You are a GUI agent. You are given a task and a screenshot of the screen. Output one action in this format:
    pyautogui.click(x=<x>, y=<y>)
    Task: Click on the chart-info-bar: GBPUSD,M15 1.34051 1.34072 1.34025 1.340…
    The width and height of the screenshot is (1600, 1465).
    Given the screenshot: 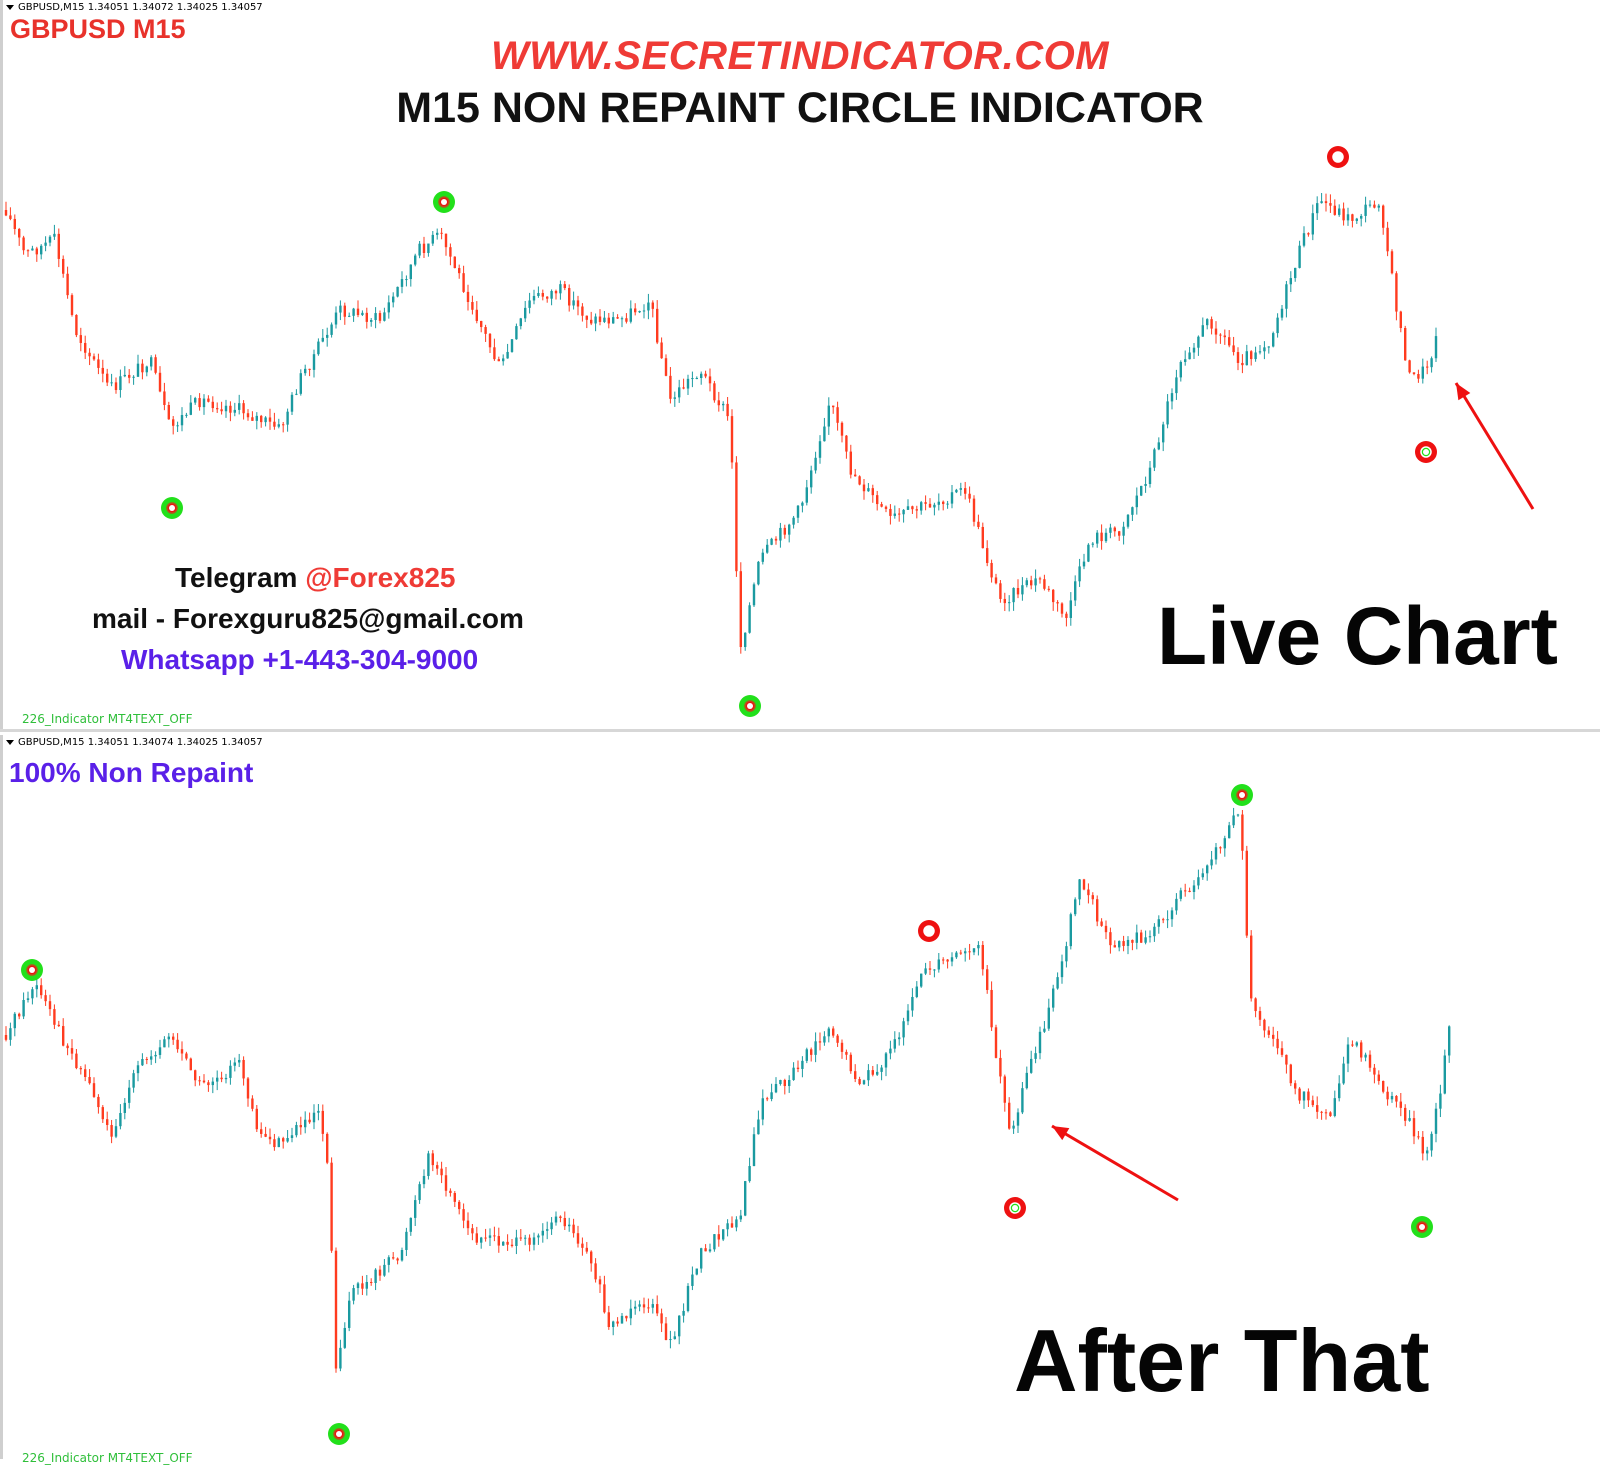 What is the action you would take?
    pyautogui.click(x=134, y=7)
    